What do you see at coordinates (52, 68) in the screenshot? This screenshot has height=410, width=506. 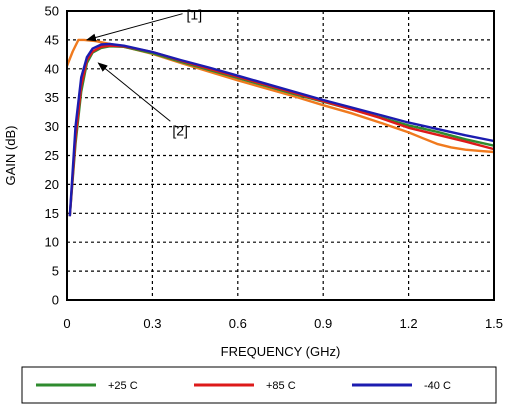 I see `y-tick-label: 40` at bounding box center [52, 68].